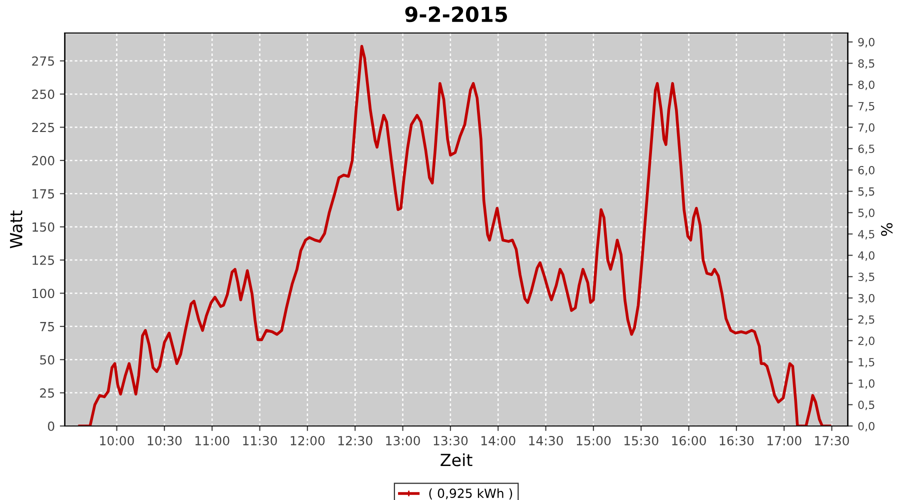 The image size is (900, 500). What do you see at coordinates (866, 213) in the screenshot?
I see `y2-tick-label: 5,0` at bounding box center [866, 213].